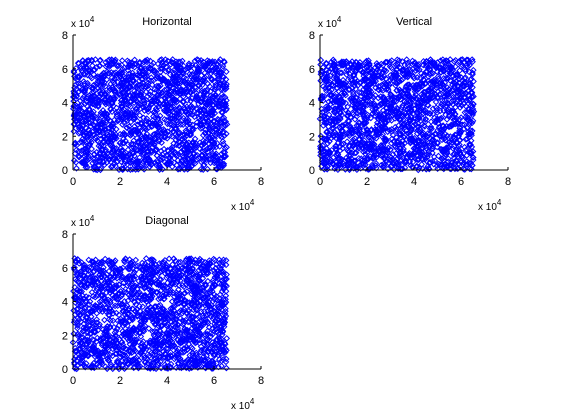 Image resolution: width=561 pixels, height=420 pixels. I want to click on x-tick-label: 2, so click(120, 182).